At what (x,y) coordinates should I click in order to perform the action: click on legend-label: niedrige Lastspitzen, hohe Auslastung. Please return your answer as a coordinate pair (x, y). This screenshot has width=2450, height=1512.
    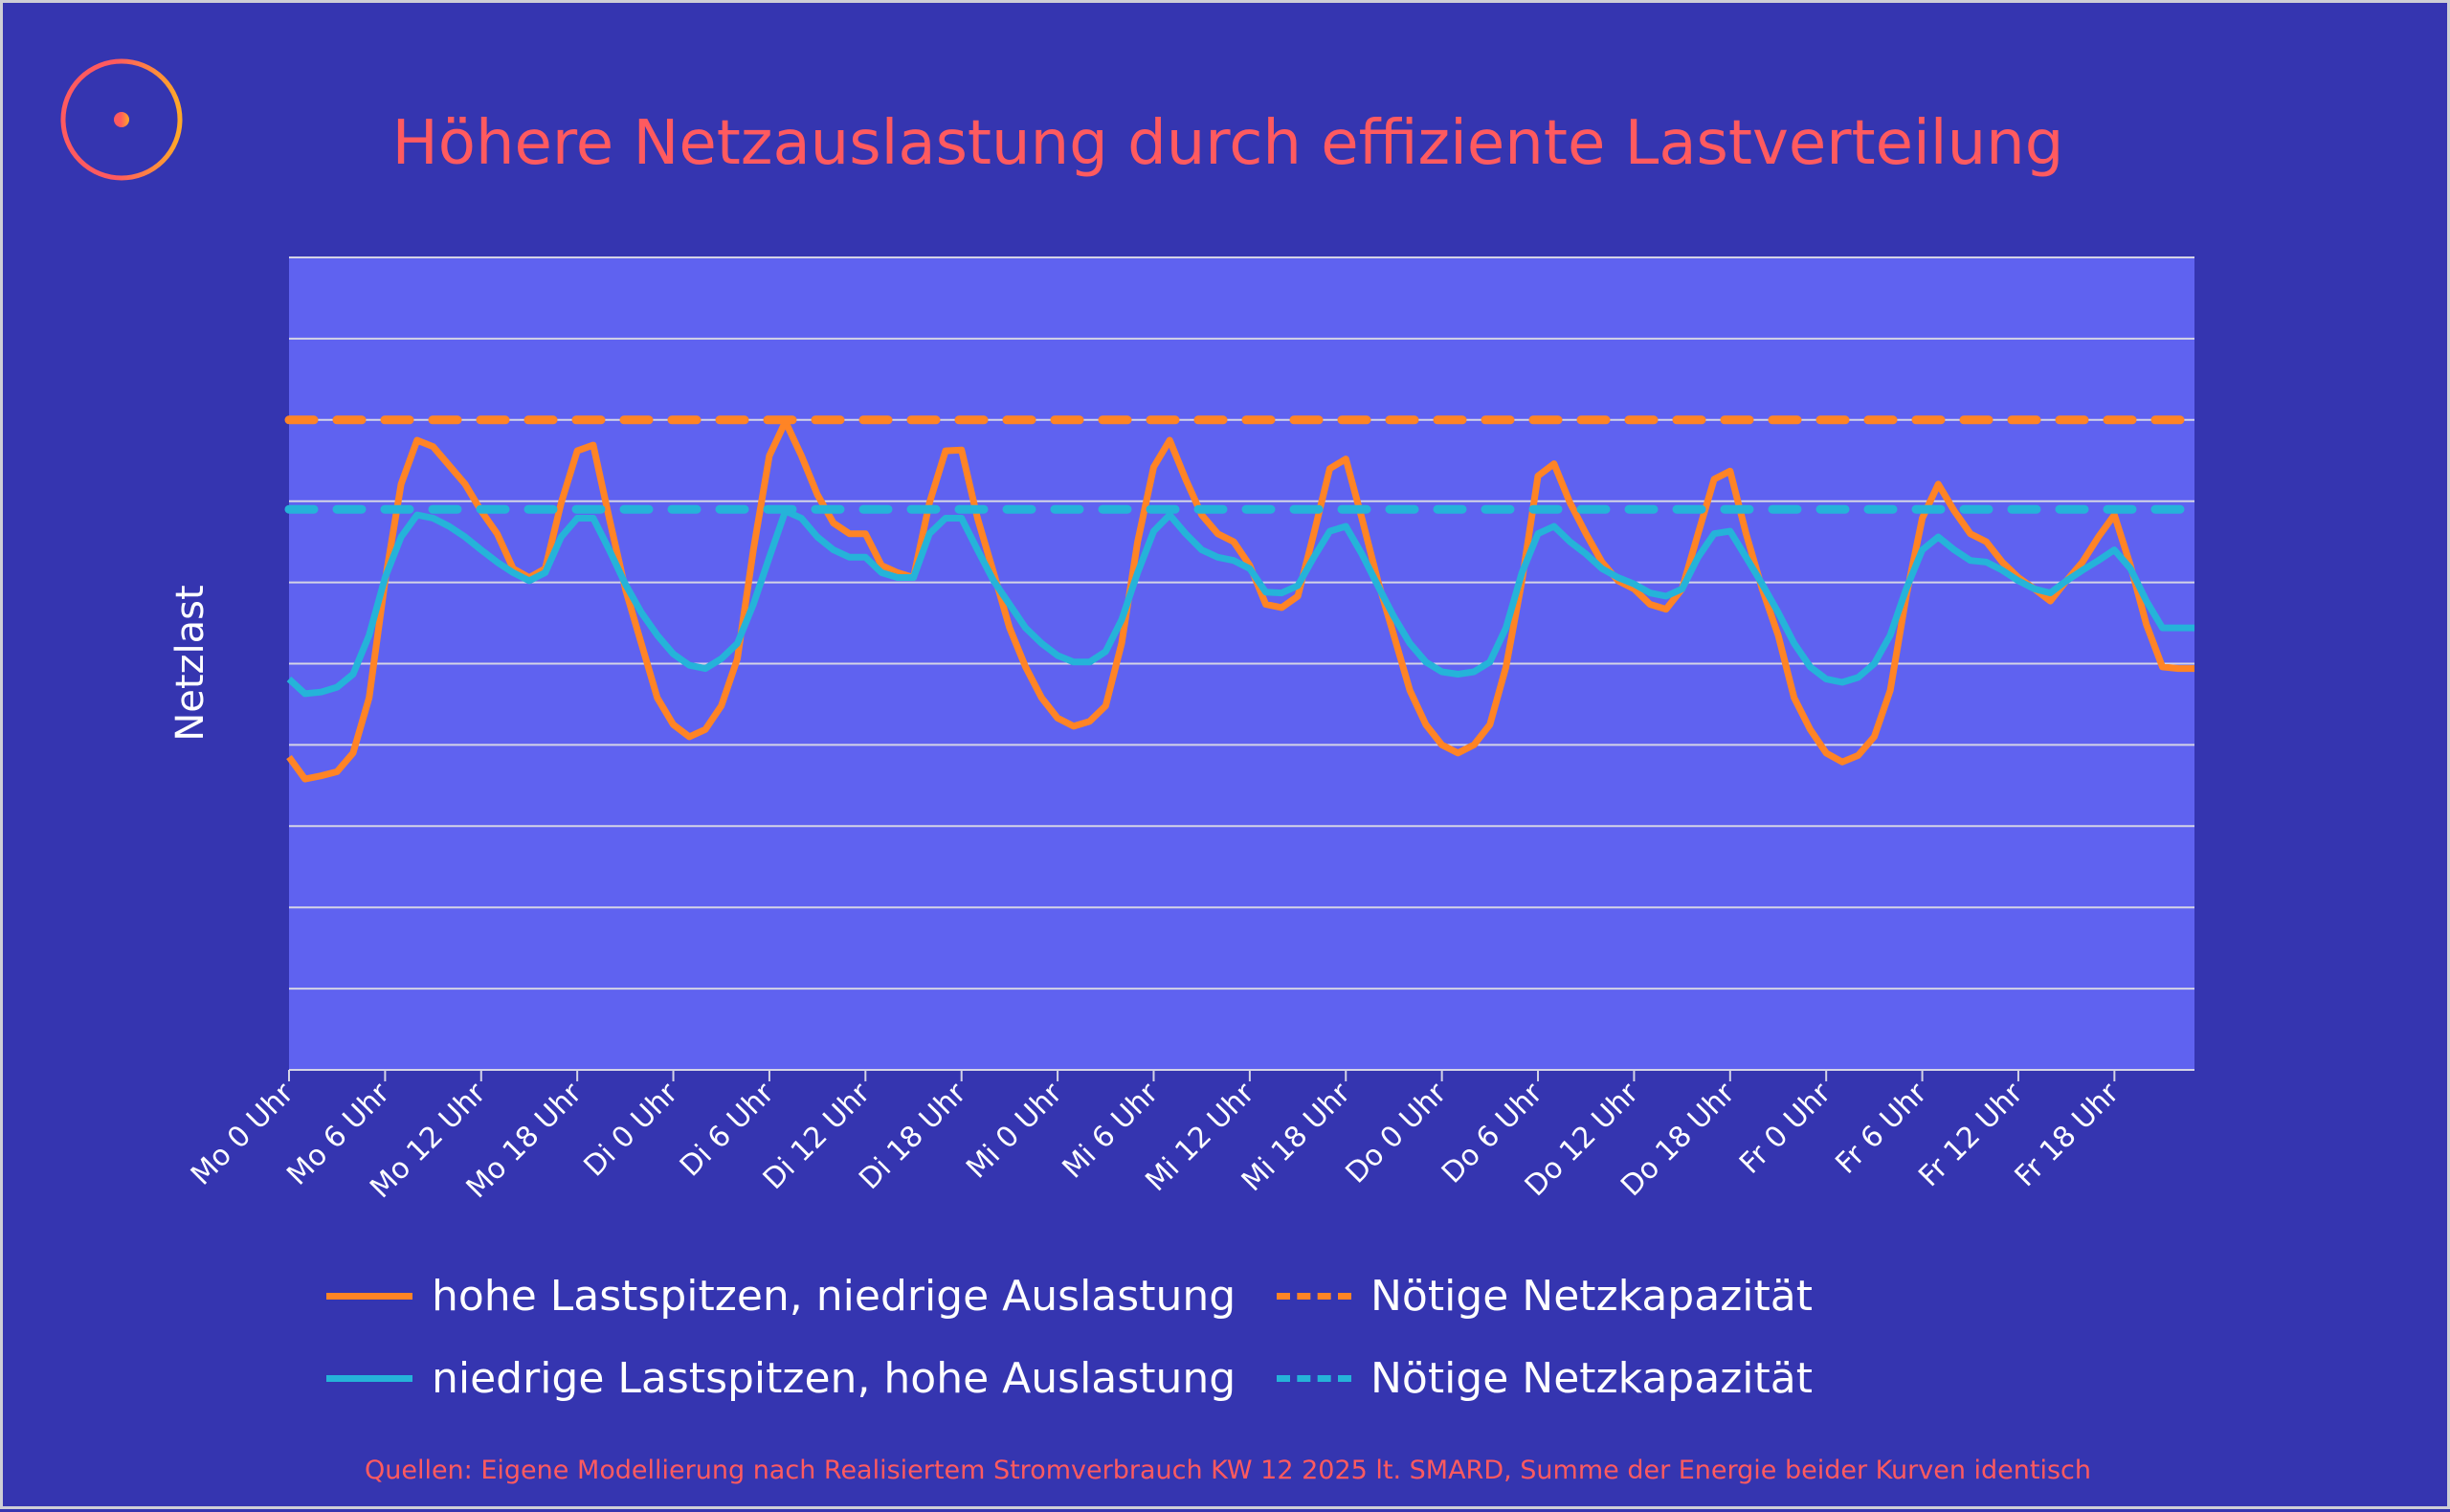
    Looking at the image, I should click on (834, 1378).